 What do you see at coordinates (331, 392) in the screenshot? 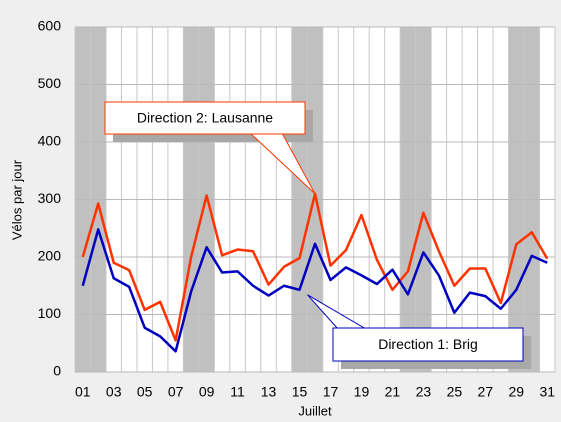
I see `x-tick-label: 17` at bounding box center [331, 392].